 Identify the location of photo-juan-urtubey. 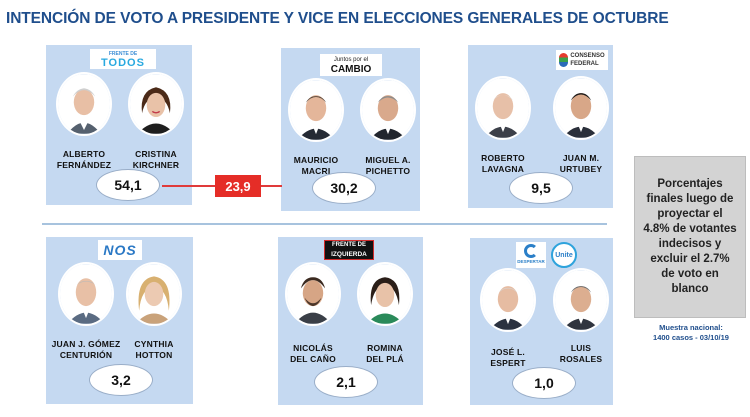
(581, 108).